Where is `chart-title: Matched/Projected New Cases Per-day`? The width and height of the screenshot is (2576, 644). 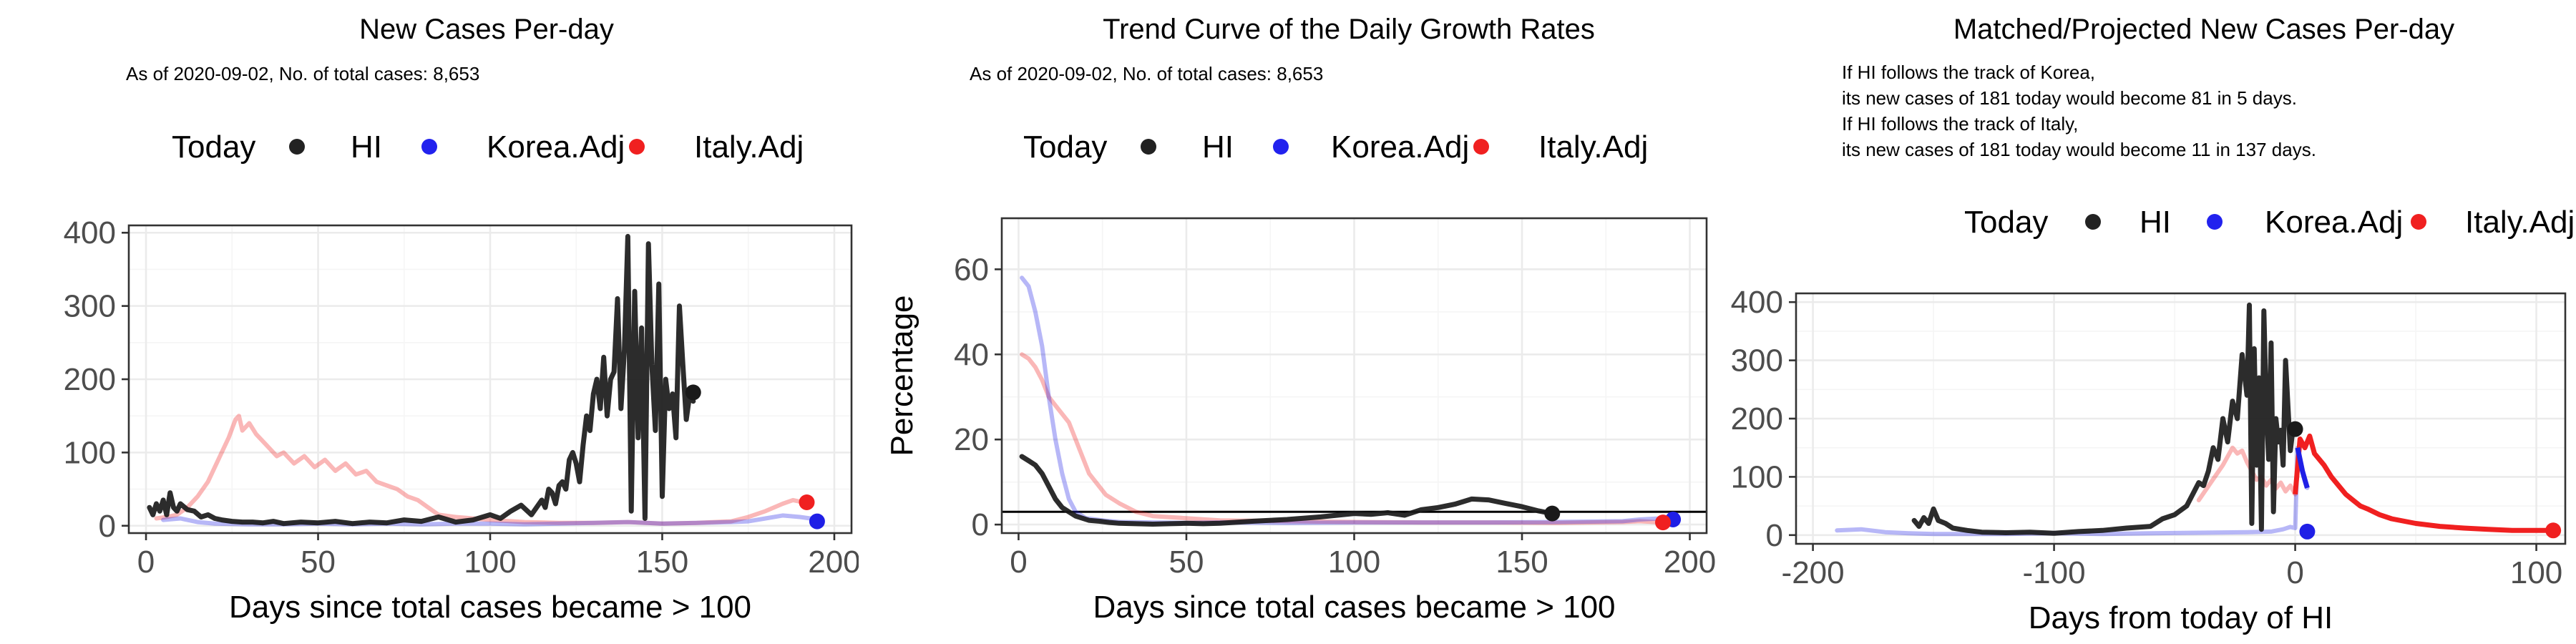 chart-title: Matched/Projected New Cases Per-day is located at coordinates (2203, 29).